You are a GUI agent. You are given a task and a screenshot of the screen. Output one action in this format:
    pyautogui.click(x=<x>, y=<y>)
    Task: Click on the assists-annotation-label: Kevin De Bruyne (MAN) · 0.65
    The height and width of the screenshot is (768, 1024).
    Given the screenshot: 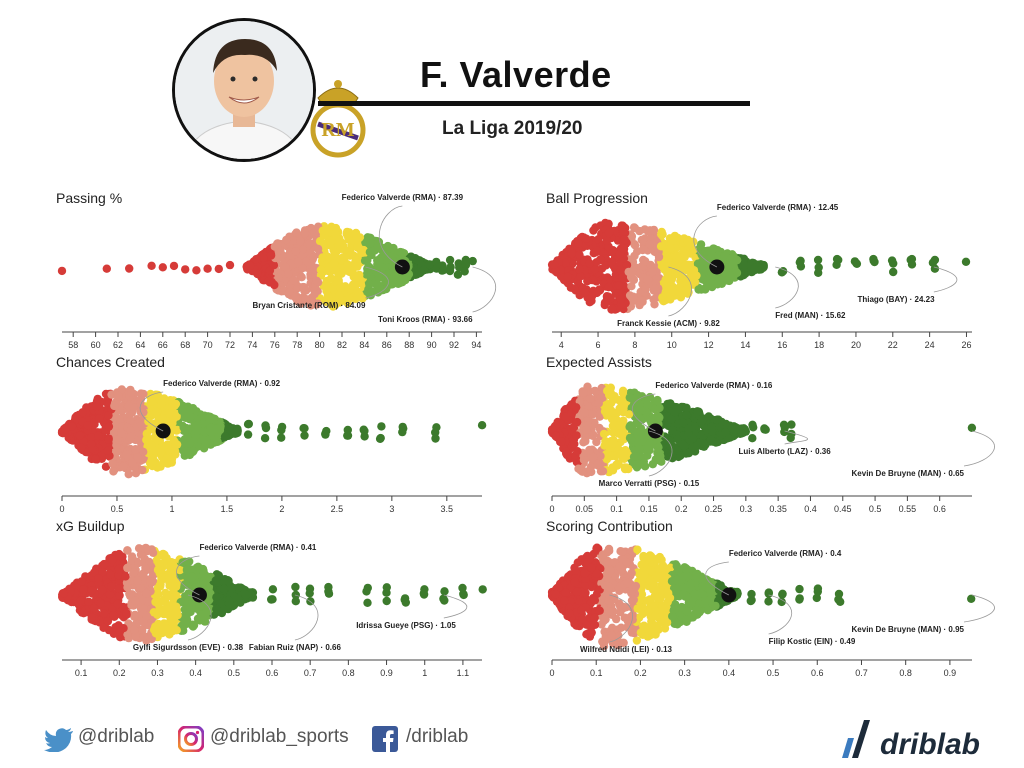 What is the action you would take?
    pyautogui.click(x=908, y=473)
    